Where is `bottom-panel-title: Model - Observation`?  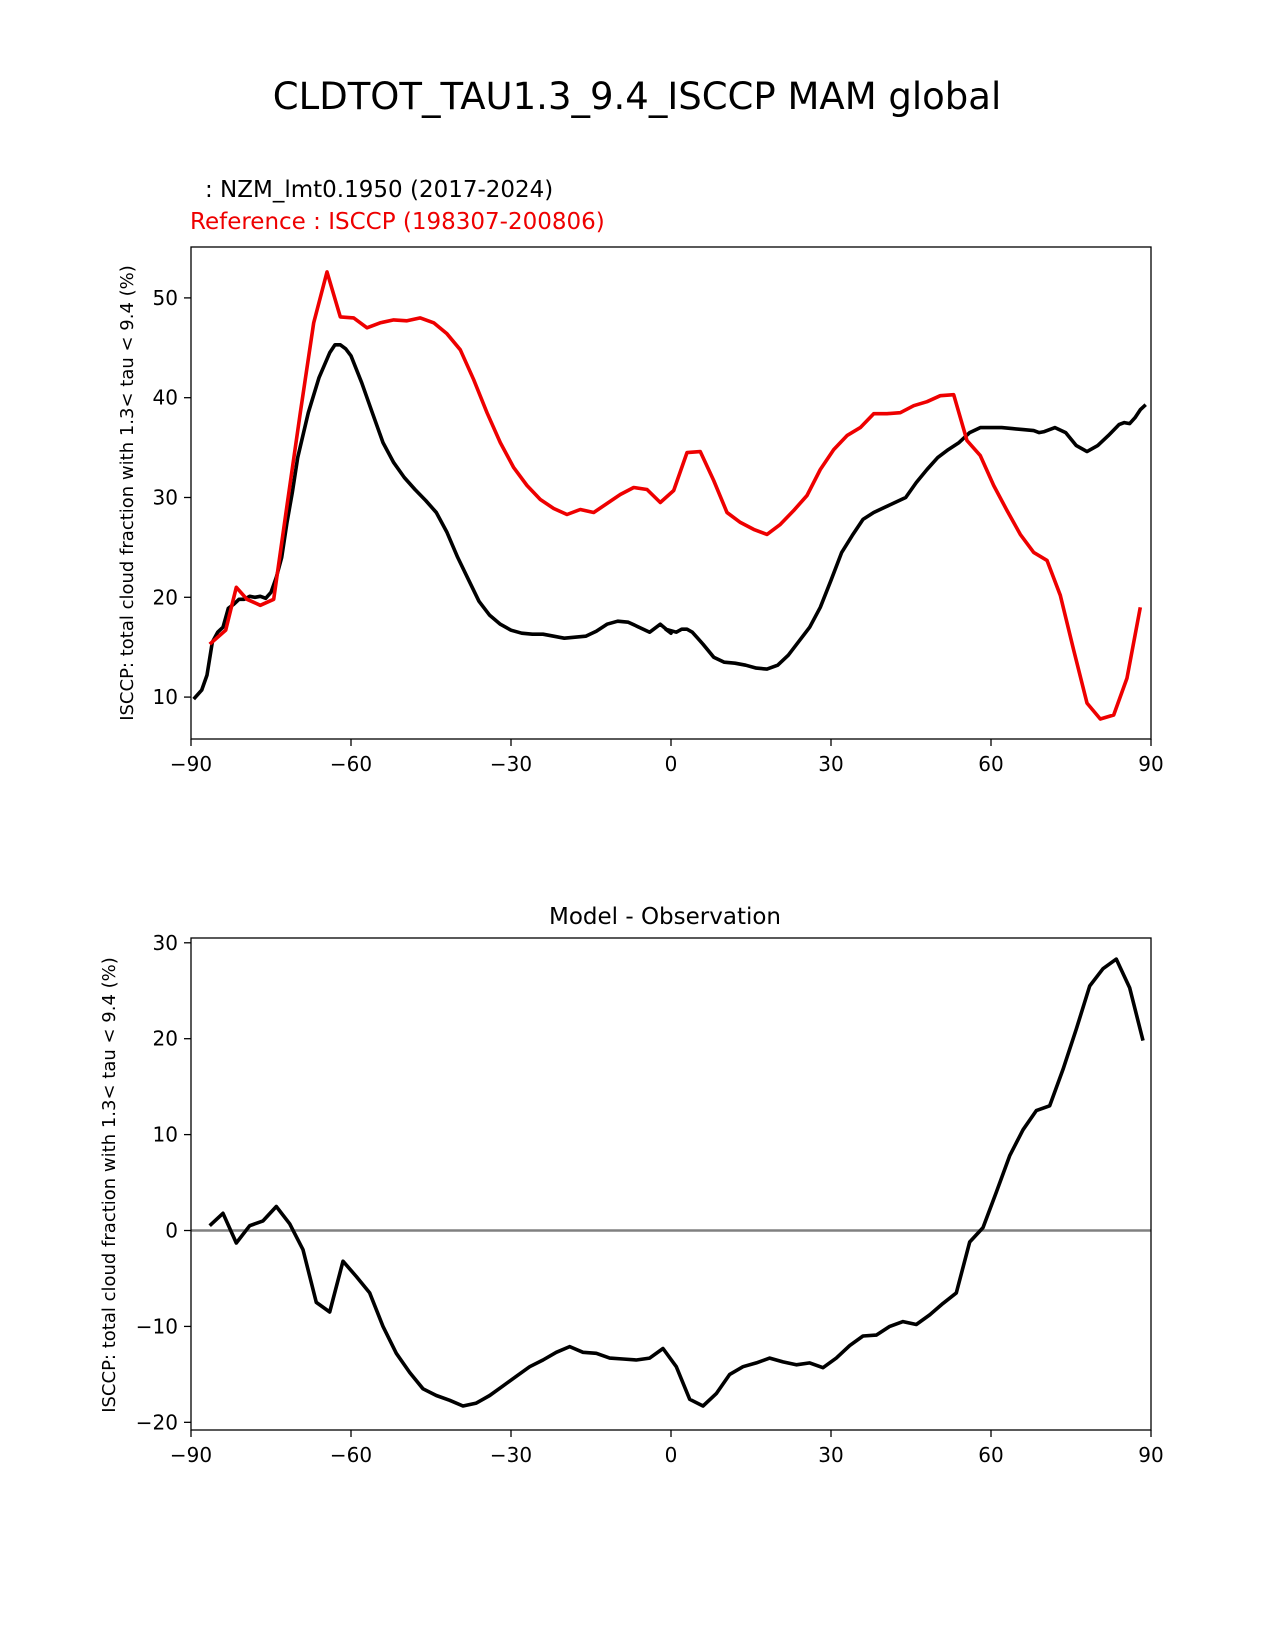
bottom-panel-title: Model - Observation is located at coordinates (665, 917).